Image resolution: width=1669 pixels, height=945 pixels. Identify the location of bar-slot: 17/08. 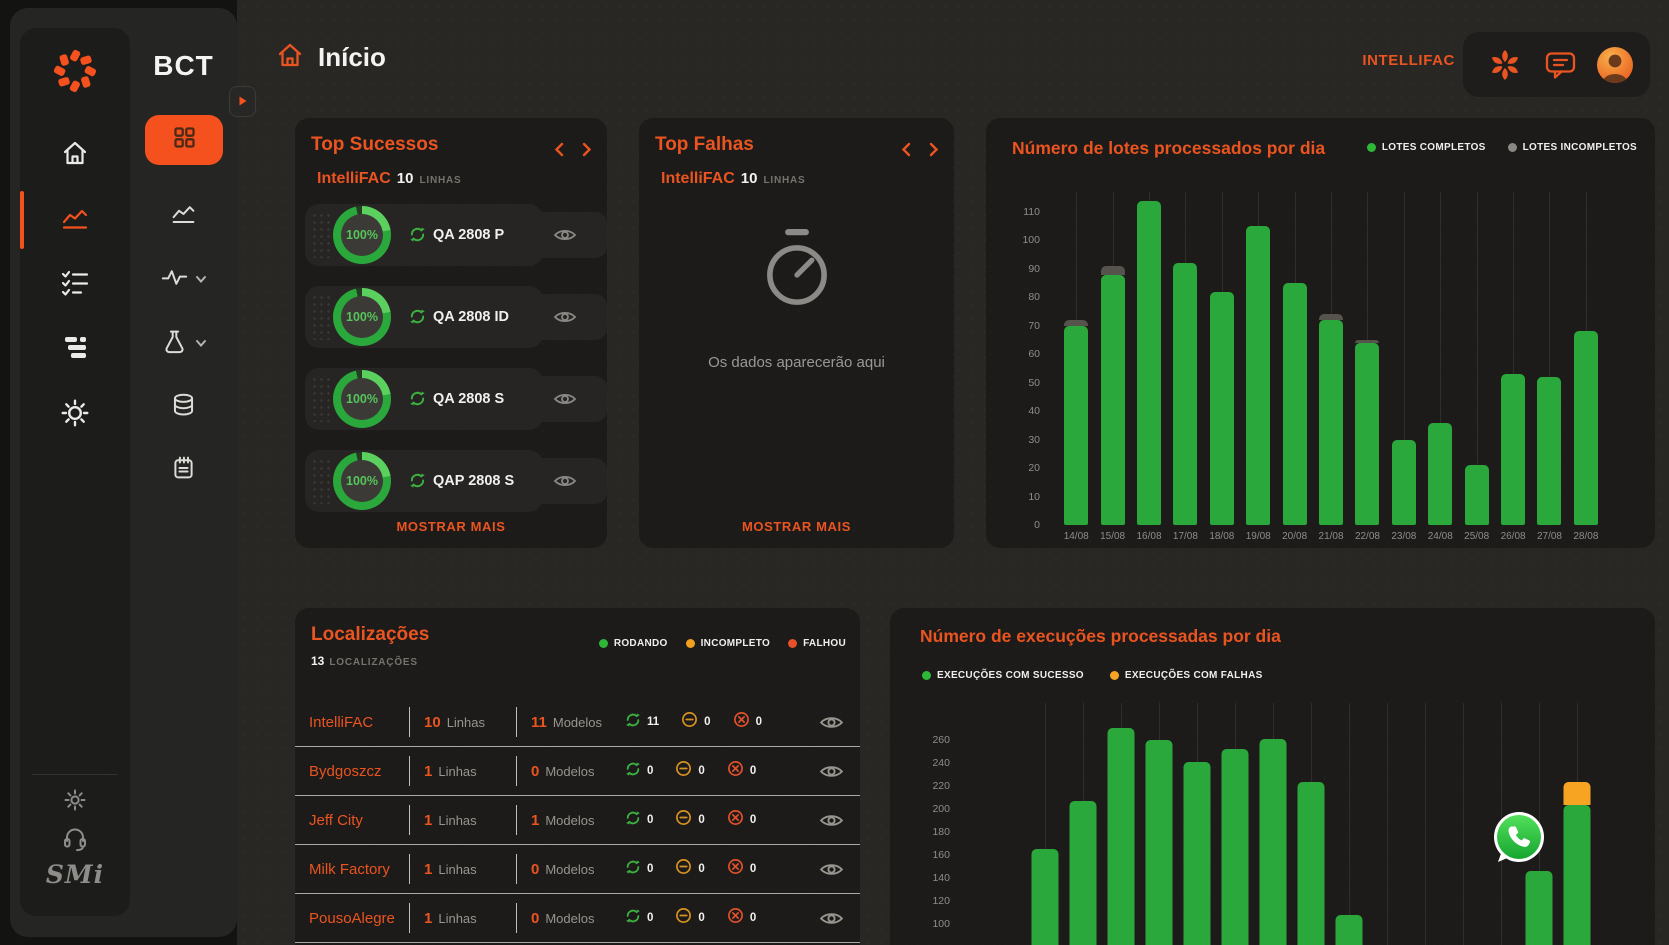
(1185, 367).